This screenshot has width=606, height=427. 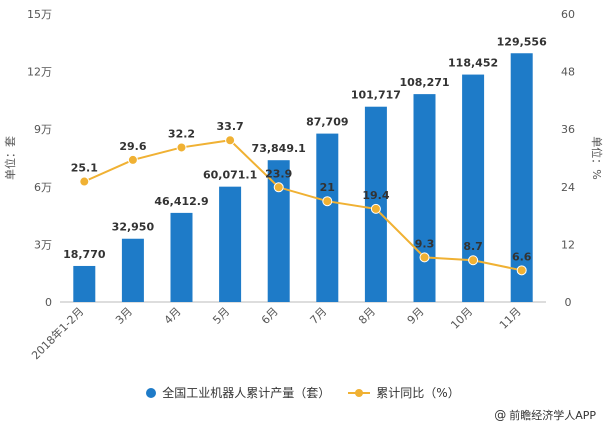 What do you see at coordinates (181, 133) in the screenshot?
I see `line-value-label: 32.2` at bounding box center [181, 133].